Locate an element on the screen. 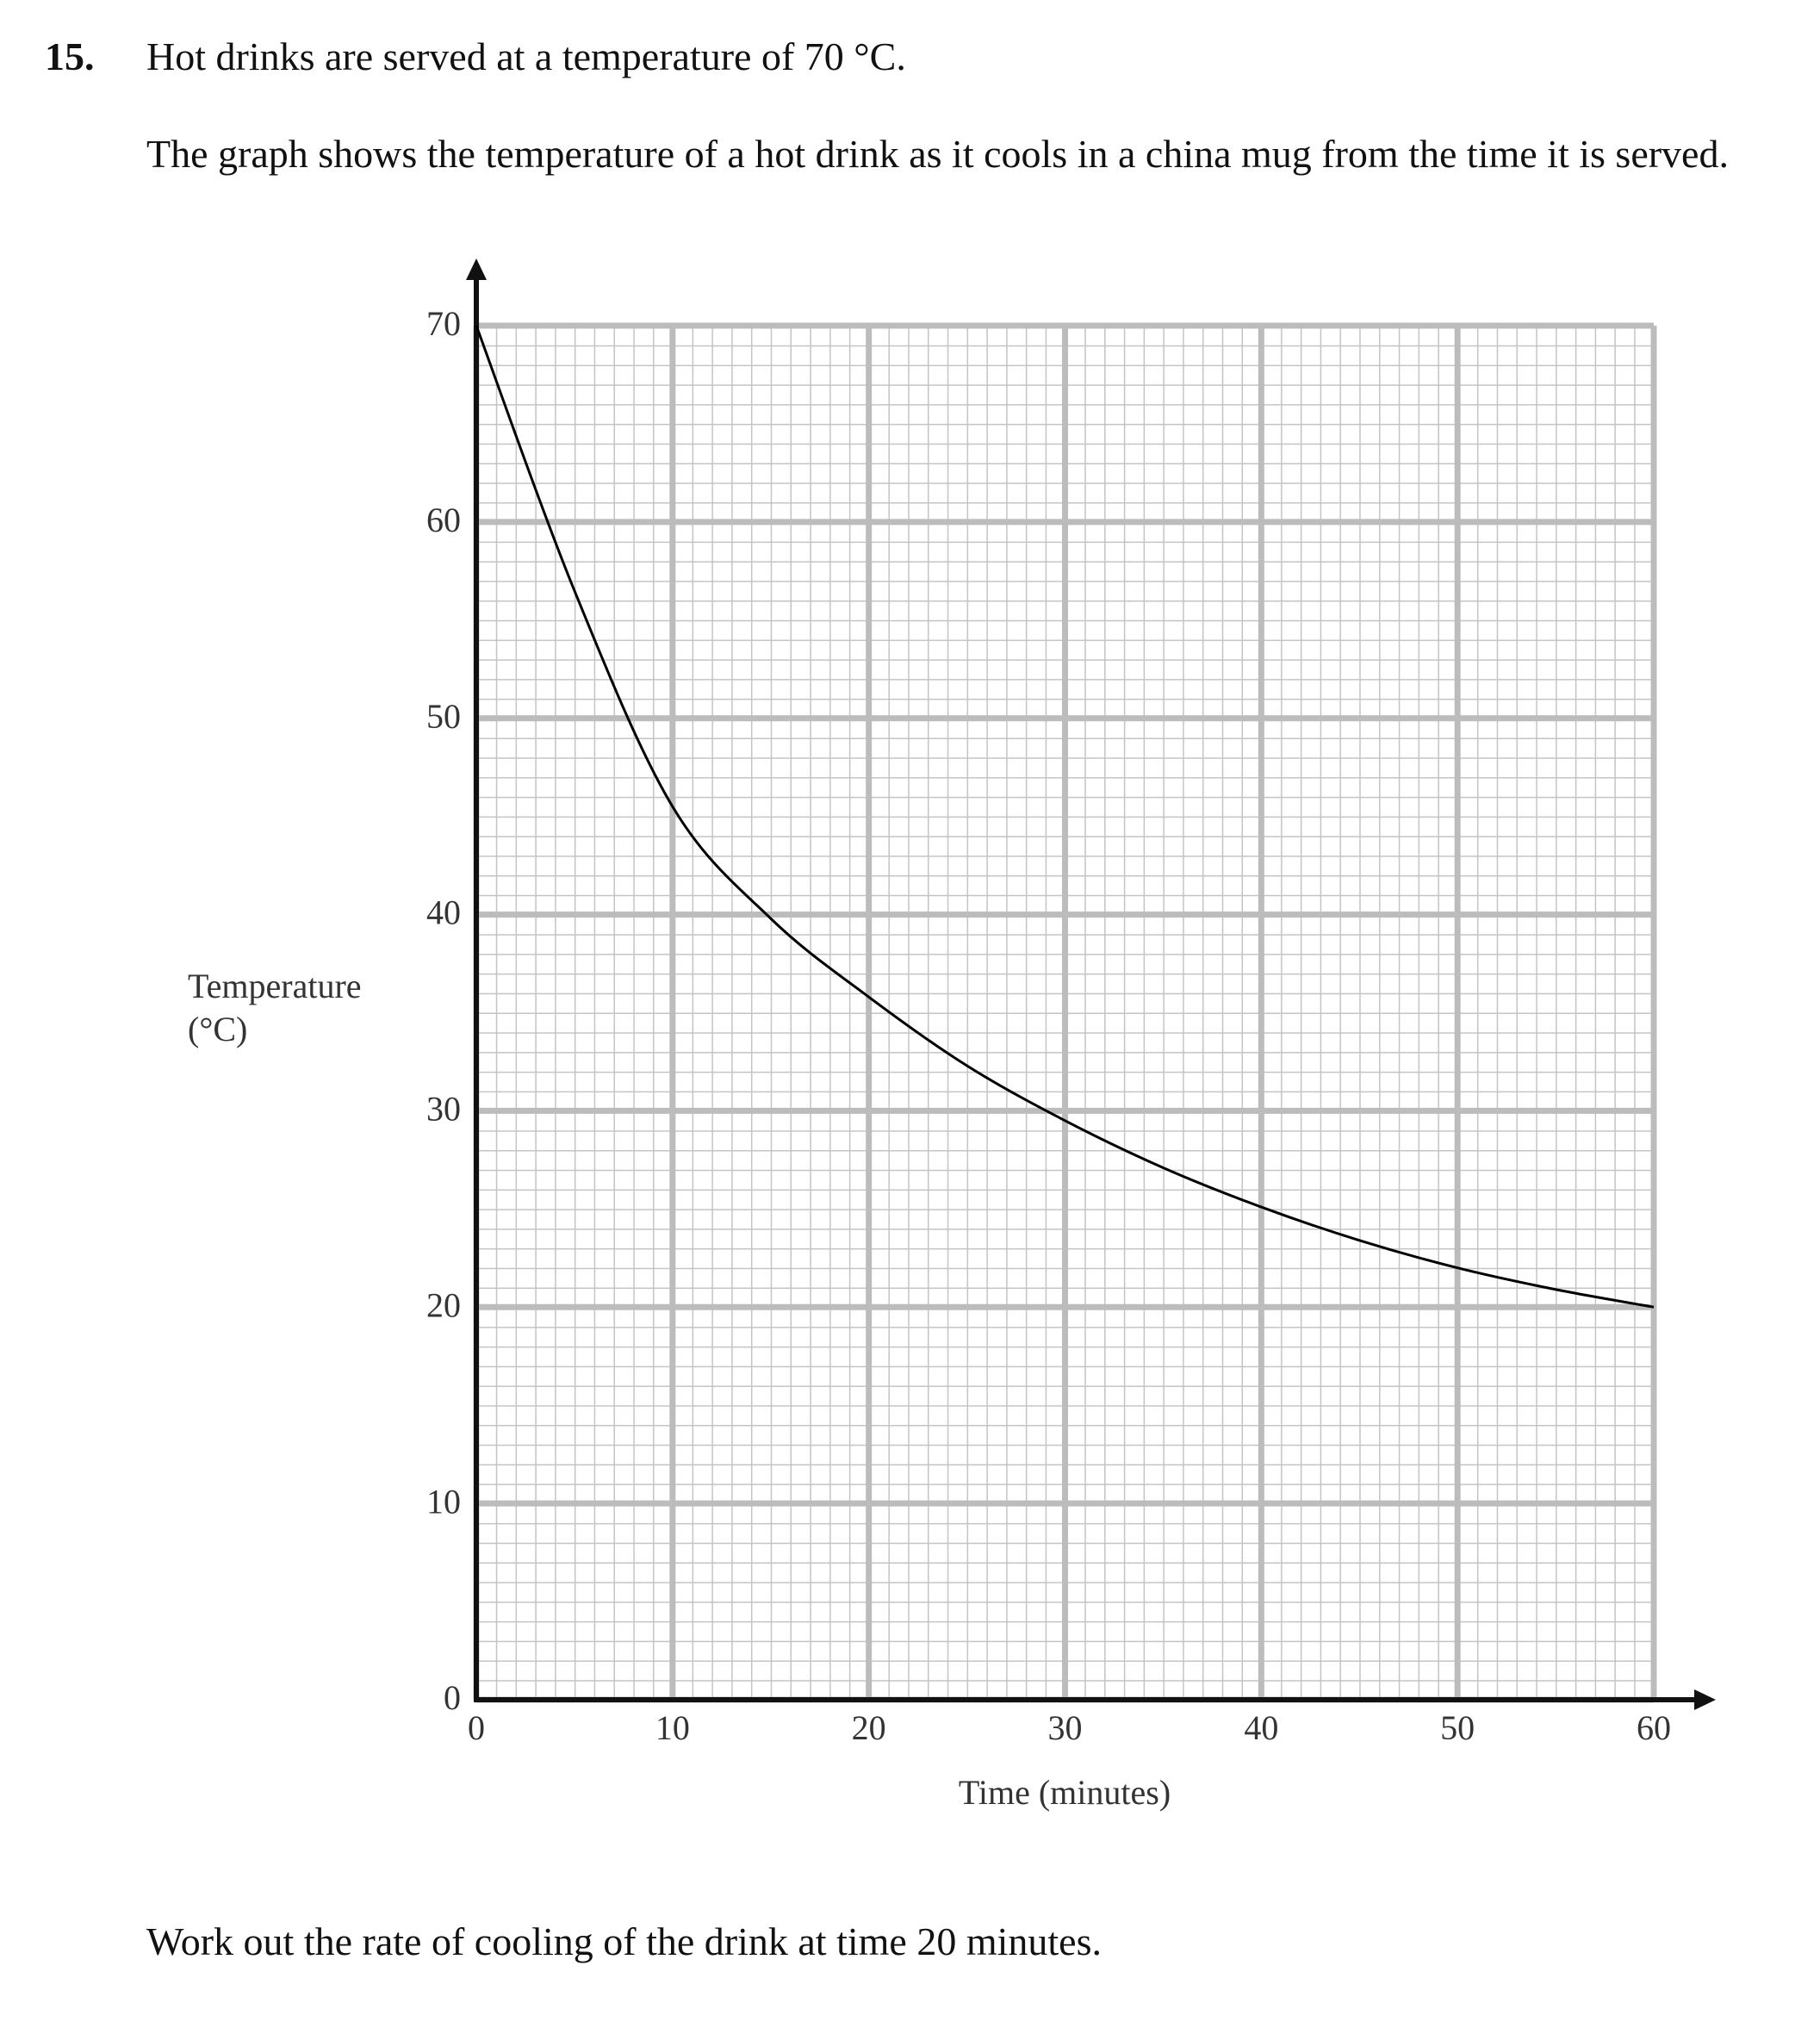  y-tick-label: 20 is located at coordinates (443, 1304).